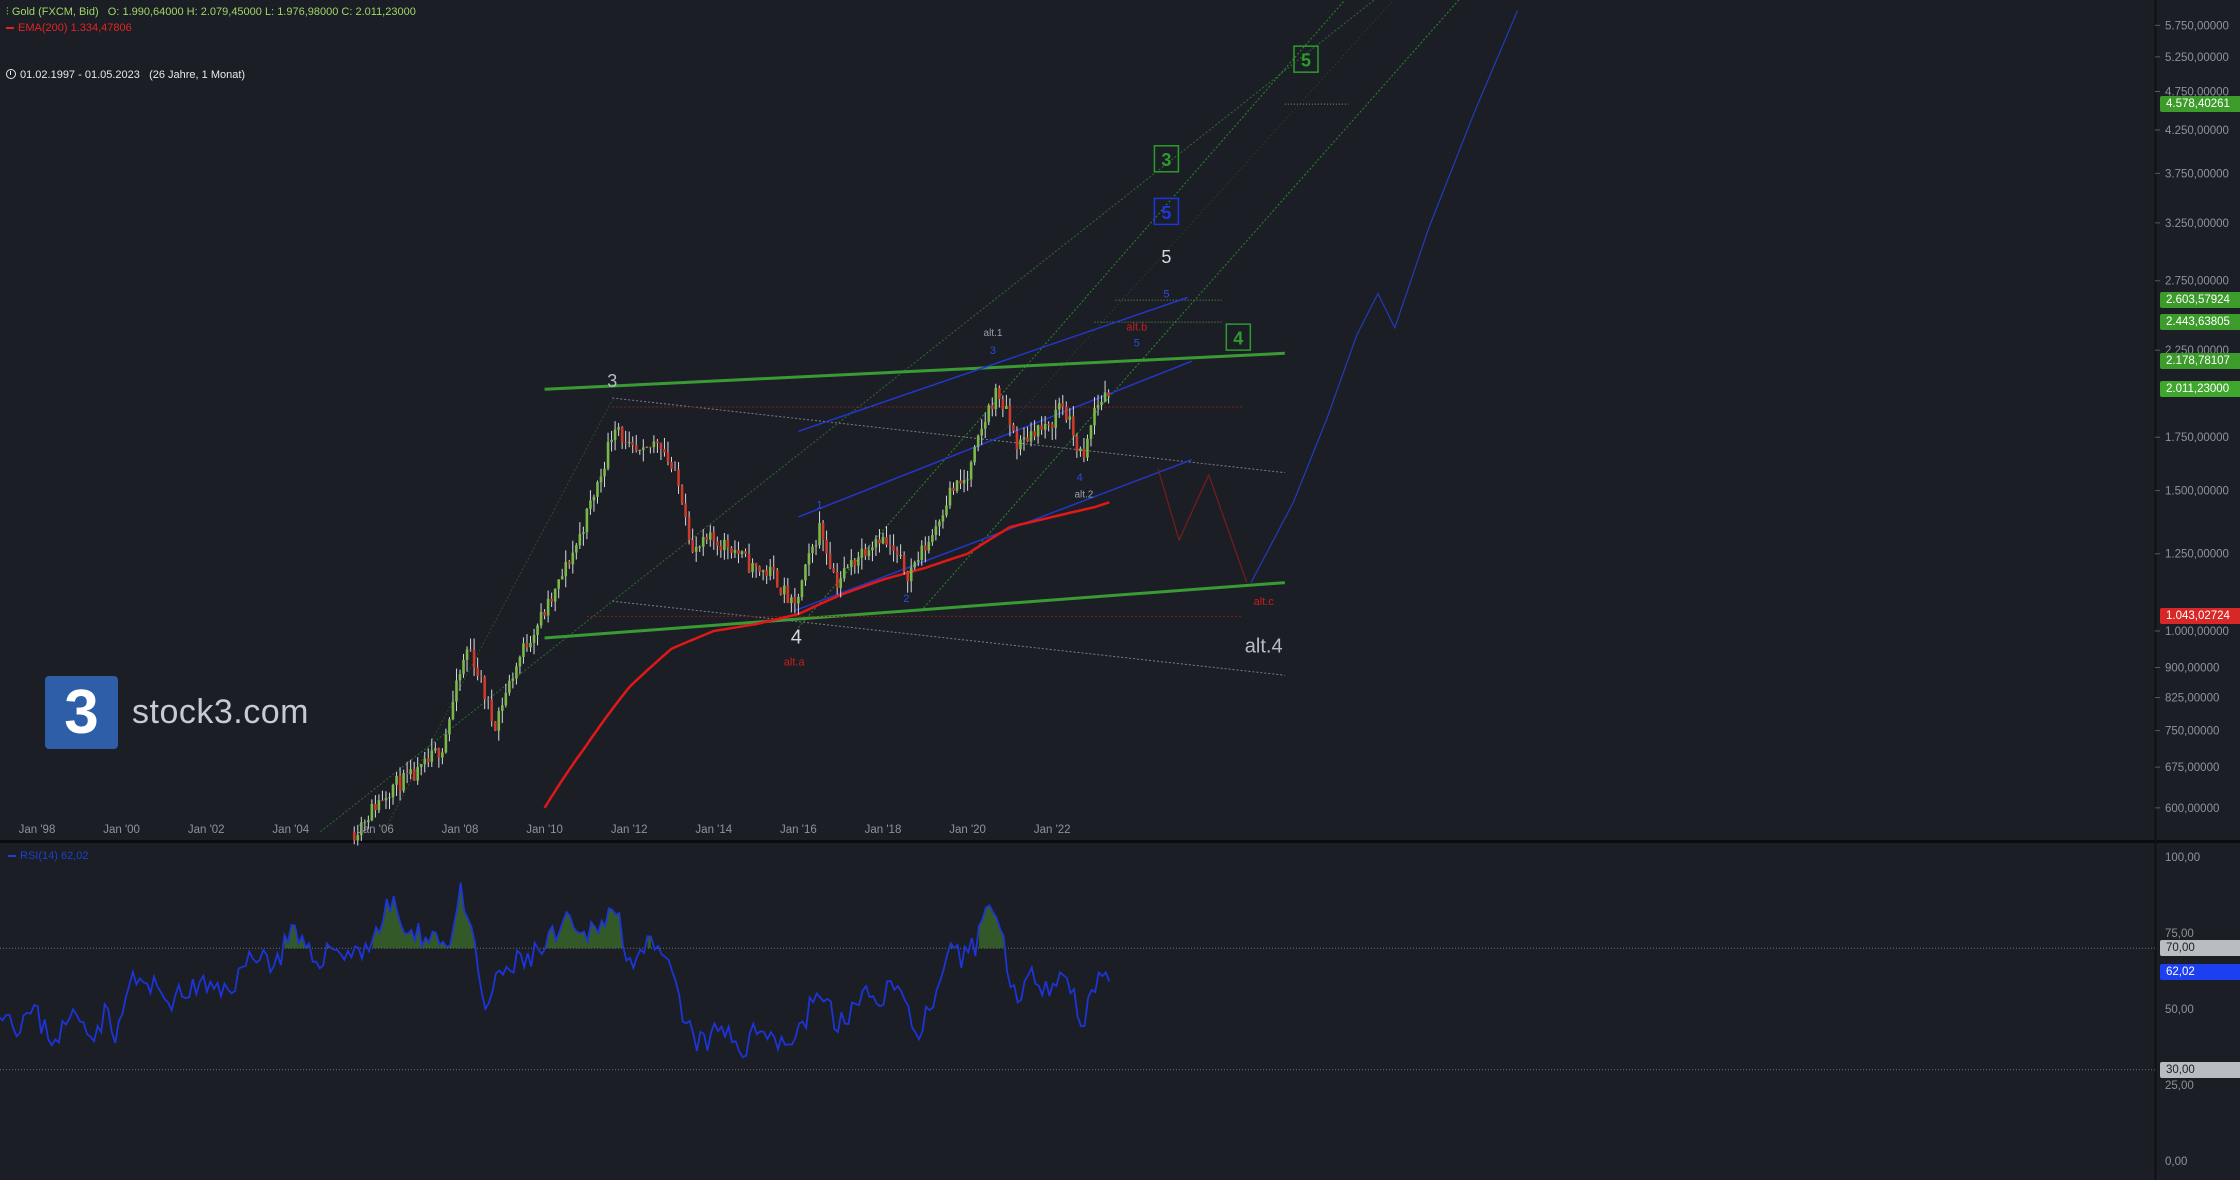 This screenshot has height=1180, width=2240. What do you see at coordinates (713, 830) in the screenshot?
I see `x-tick-label: Jan '14` at bounding box center [713, 830].